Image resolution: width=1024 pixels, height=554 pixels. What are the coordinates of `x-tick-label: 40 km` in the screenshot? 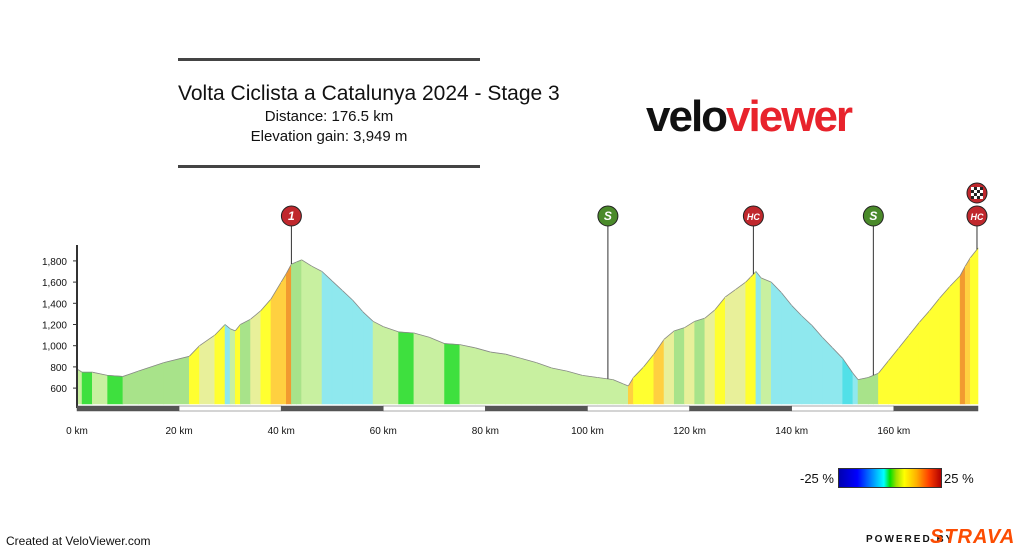 It's located at (281, 431).